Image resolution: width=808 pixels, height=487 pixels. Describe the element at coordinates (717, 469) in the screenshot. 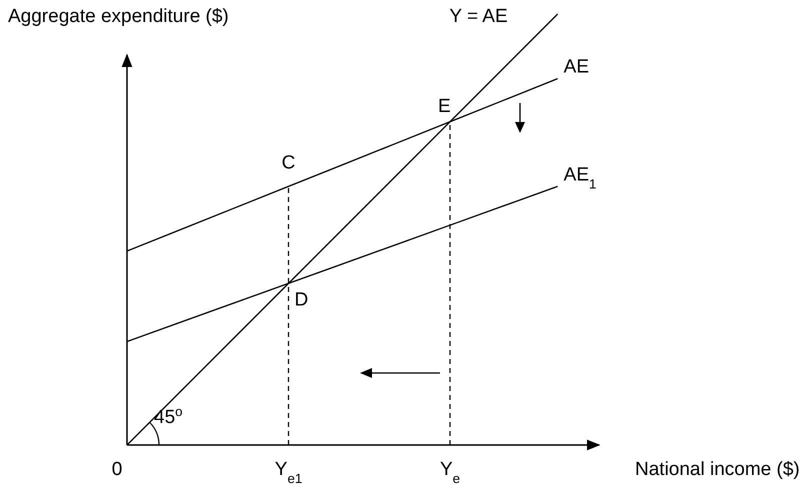

I see `x-axis-title: National income ($)` at that location.